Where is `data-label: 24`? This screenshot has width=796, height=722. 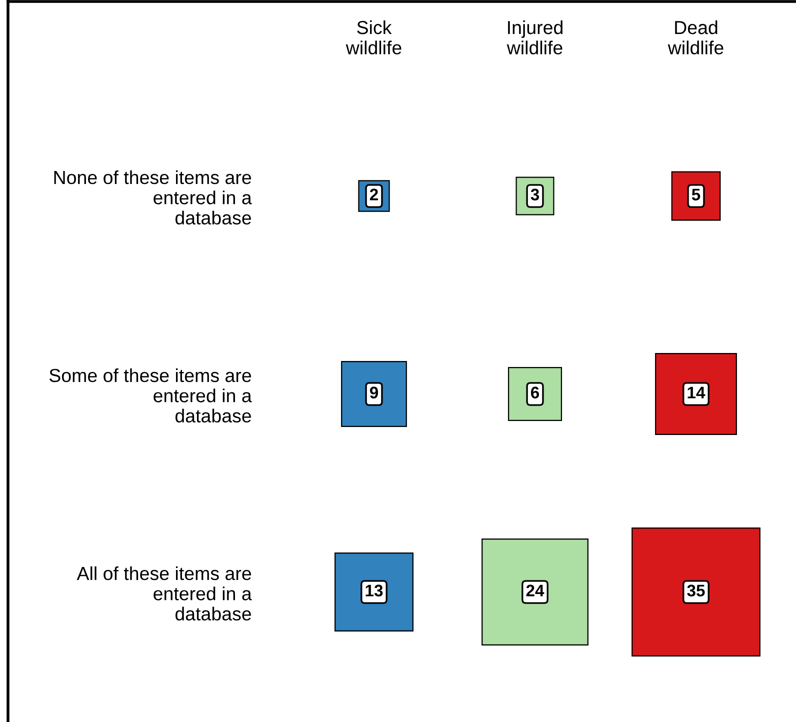 data-label: 24 is located at coordinates (535, 590).